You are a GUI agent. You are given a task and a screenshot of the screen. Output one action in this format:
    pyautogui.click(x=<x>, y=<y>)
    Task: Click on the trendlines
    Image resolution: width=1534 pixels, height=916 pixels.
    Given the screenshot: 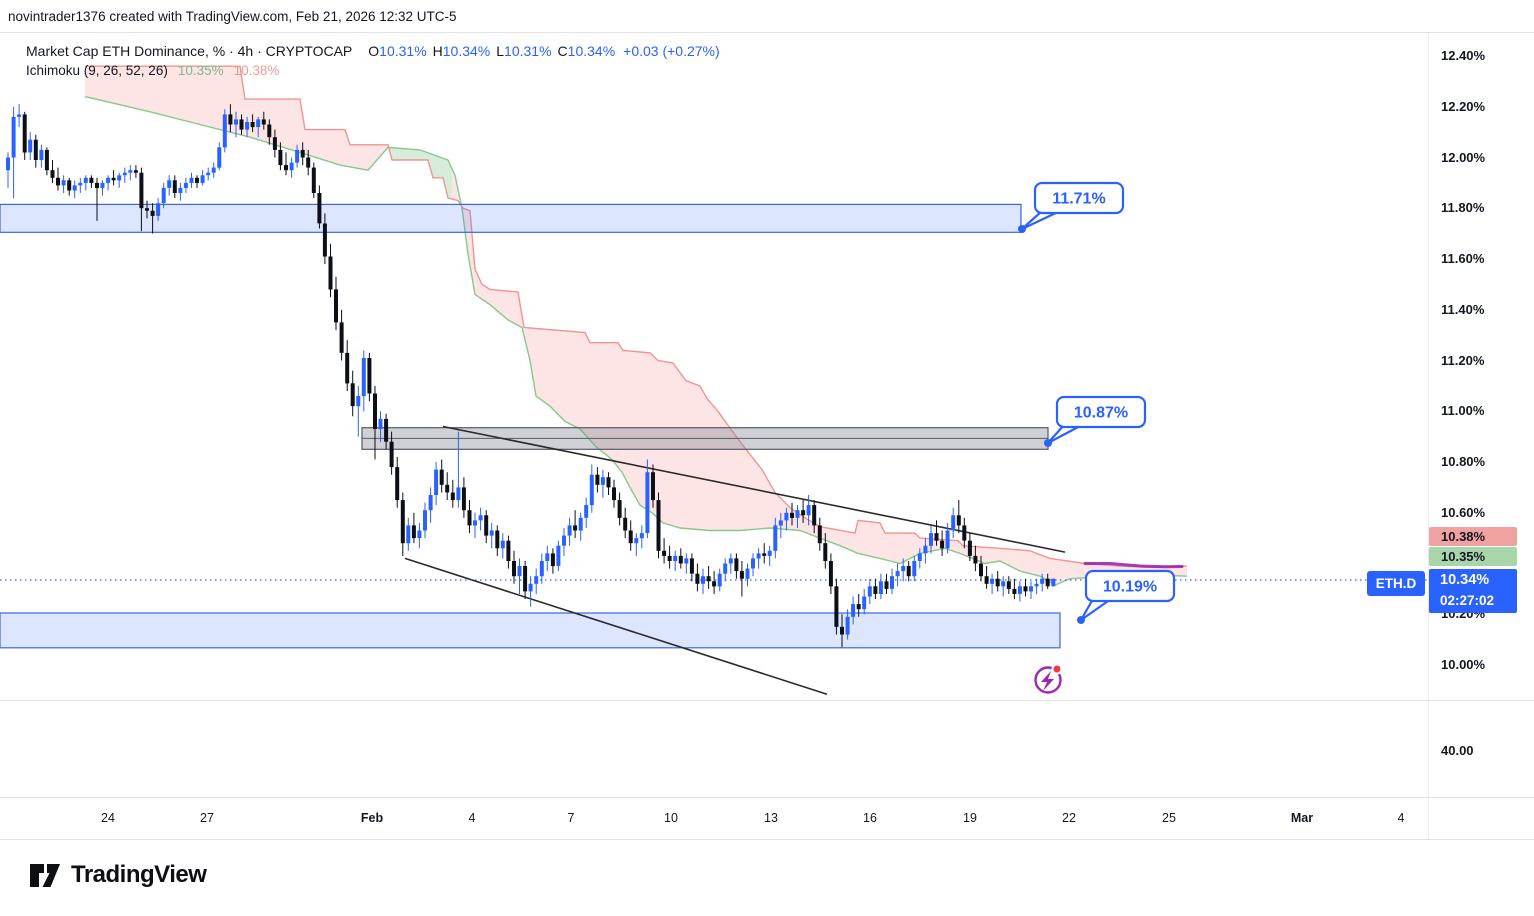 What is the action you would take?
    pyautogui.click(x=735, y=560)
    